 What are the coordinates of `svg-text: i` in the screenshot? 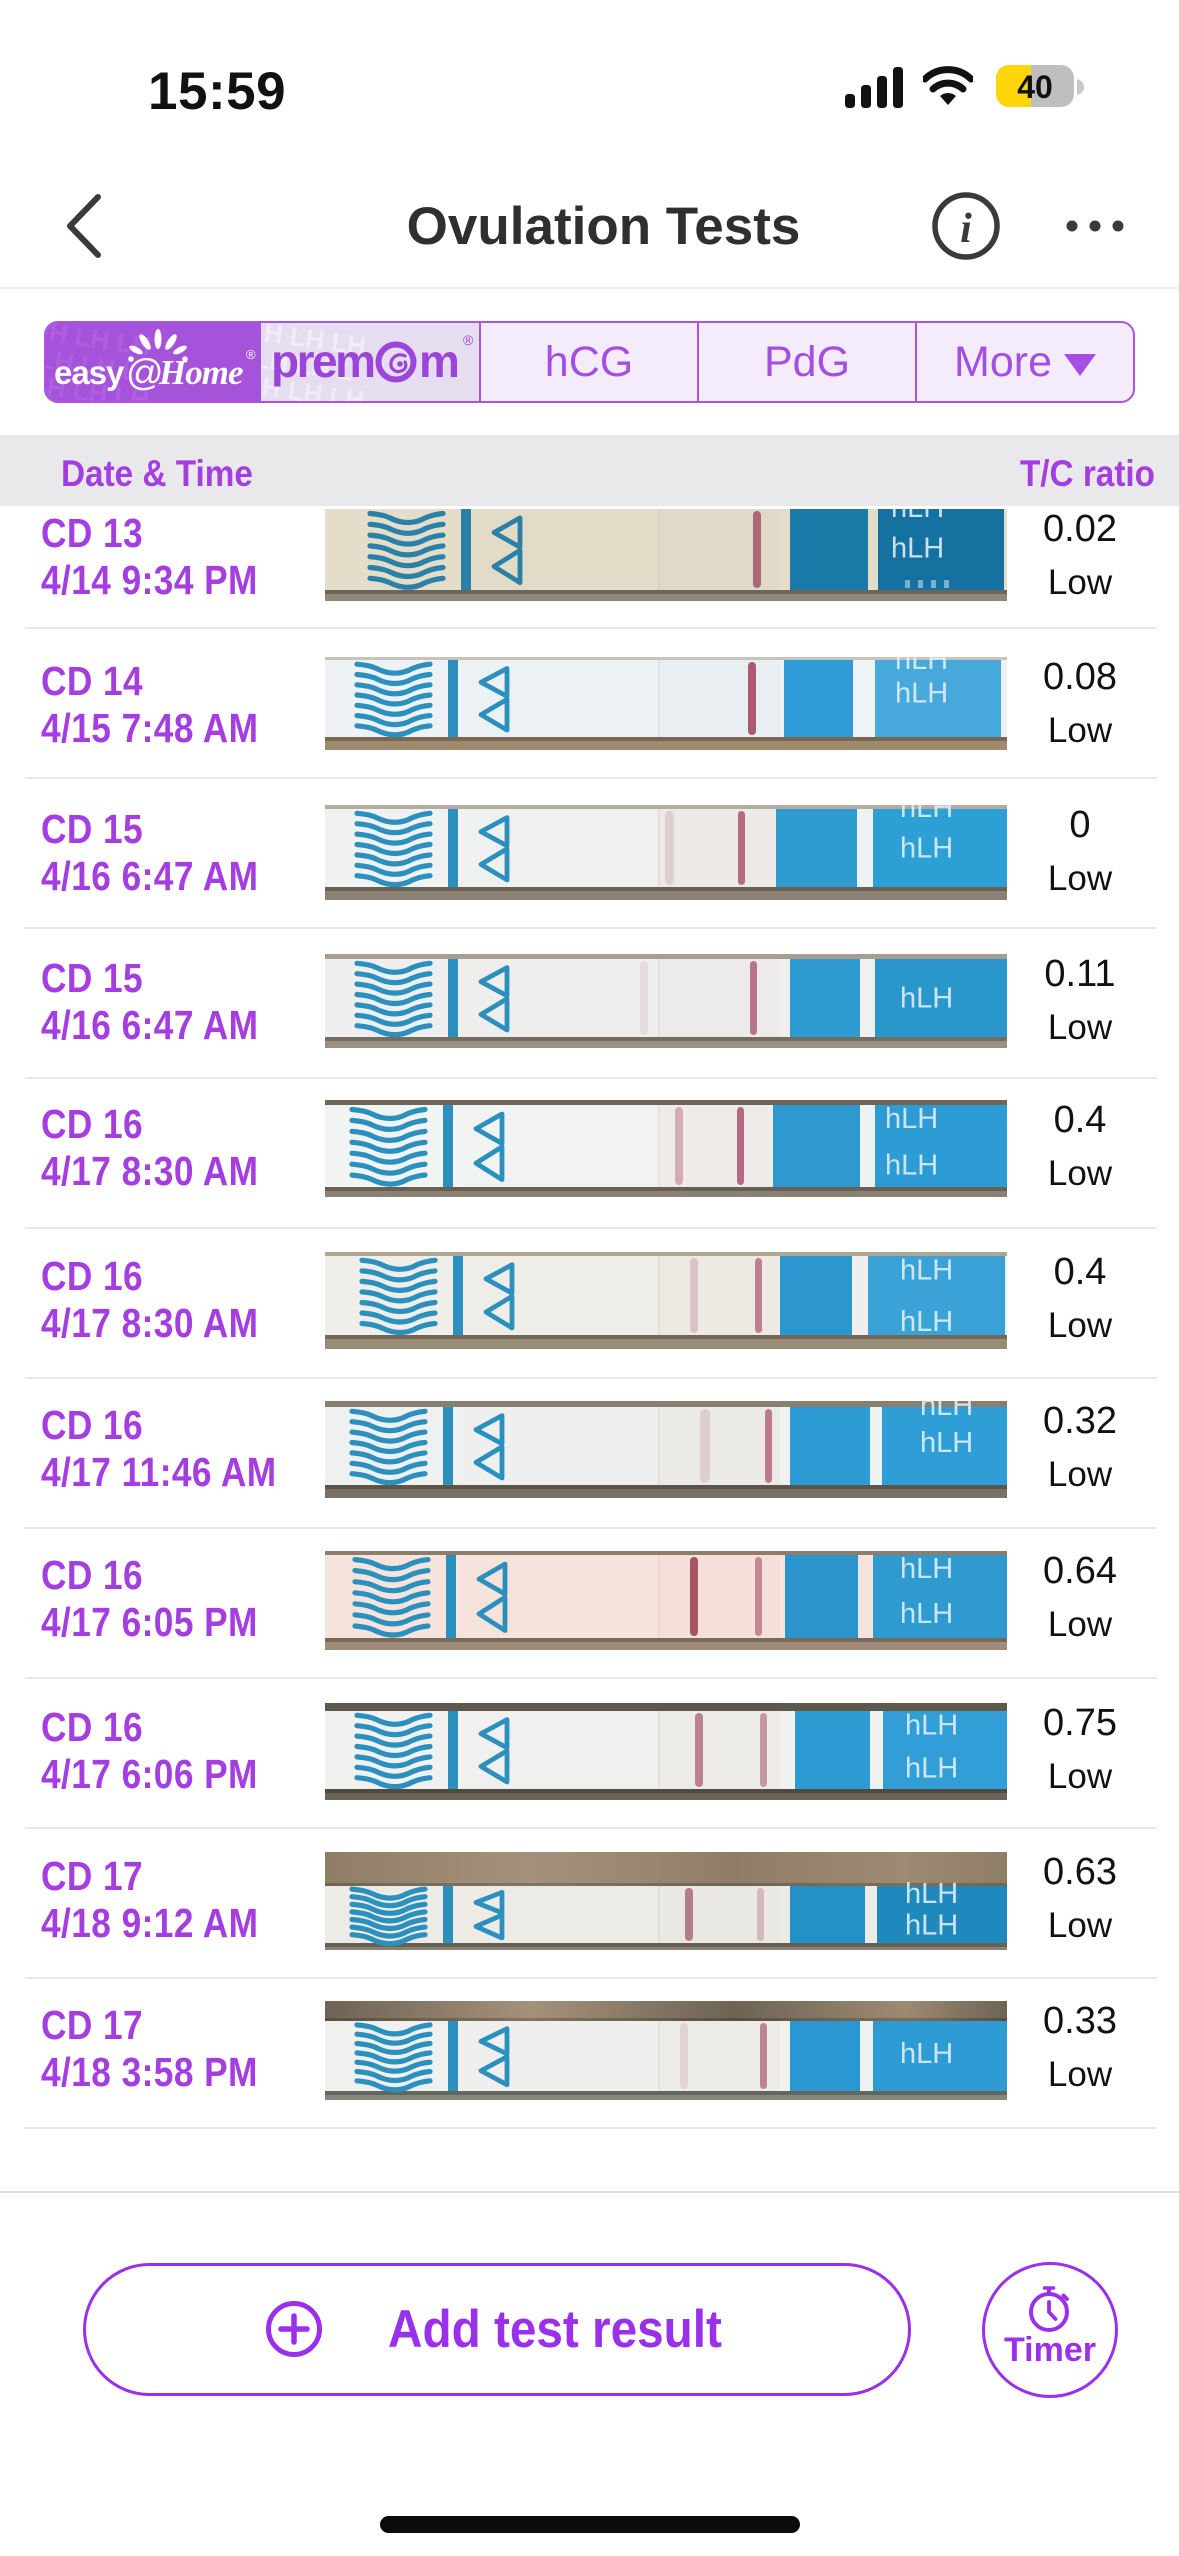 It's located at (966, 229).